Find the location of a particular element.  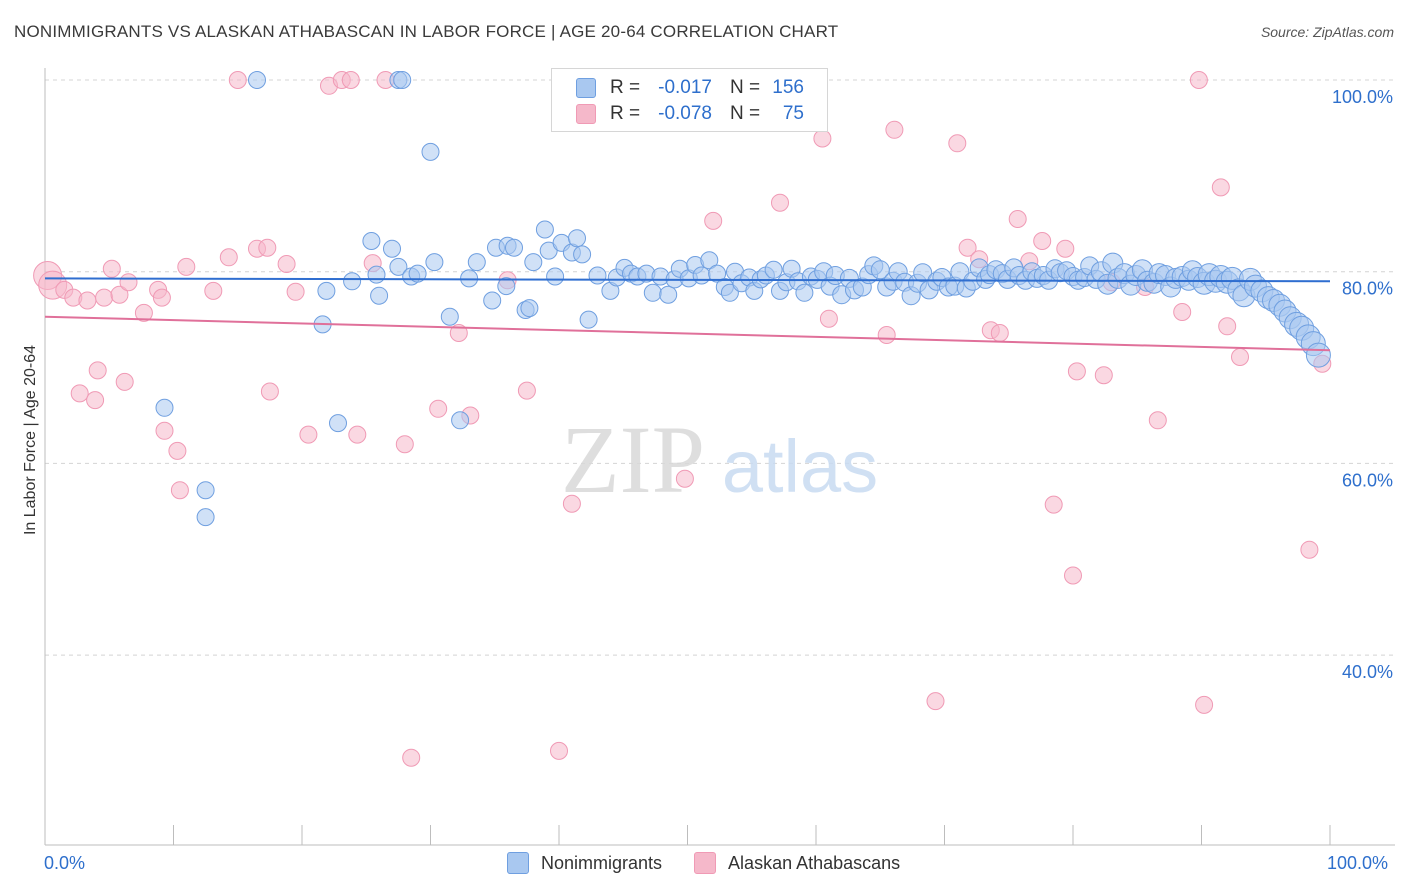

n-value: 75 is located at coordinates (793, 113).